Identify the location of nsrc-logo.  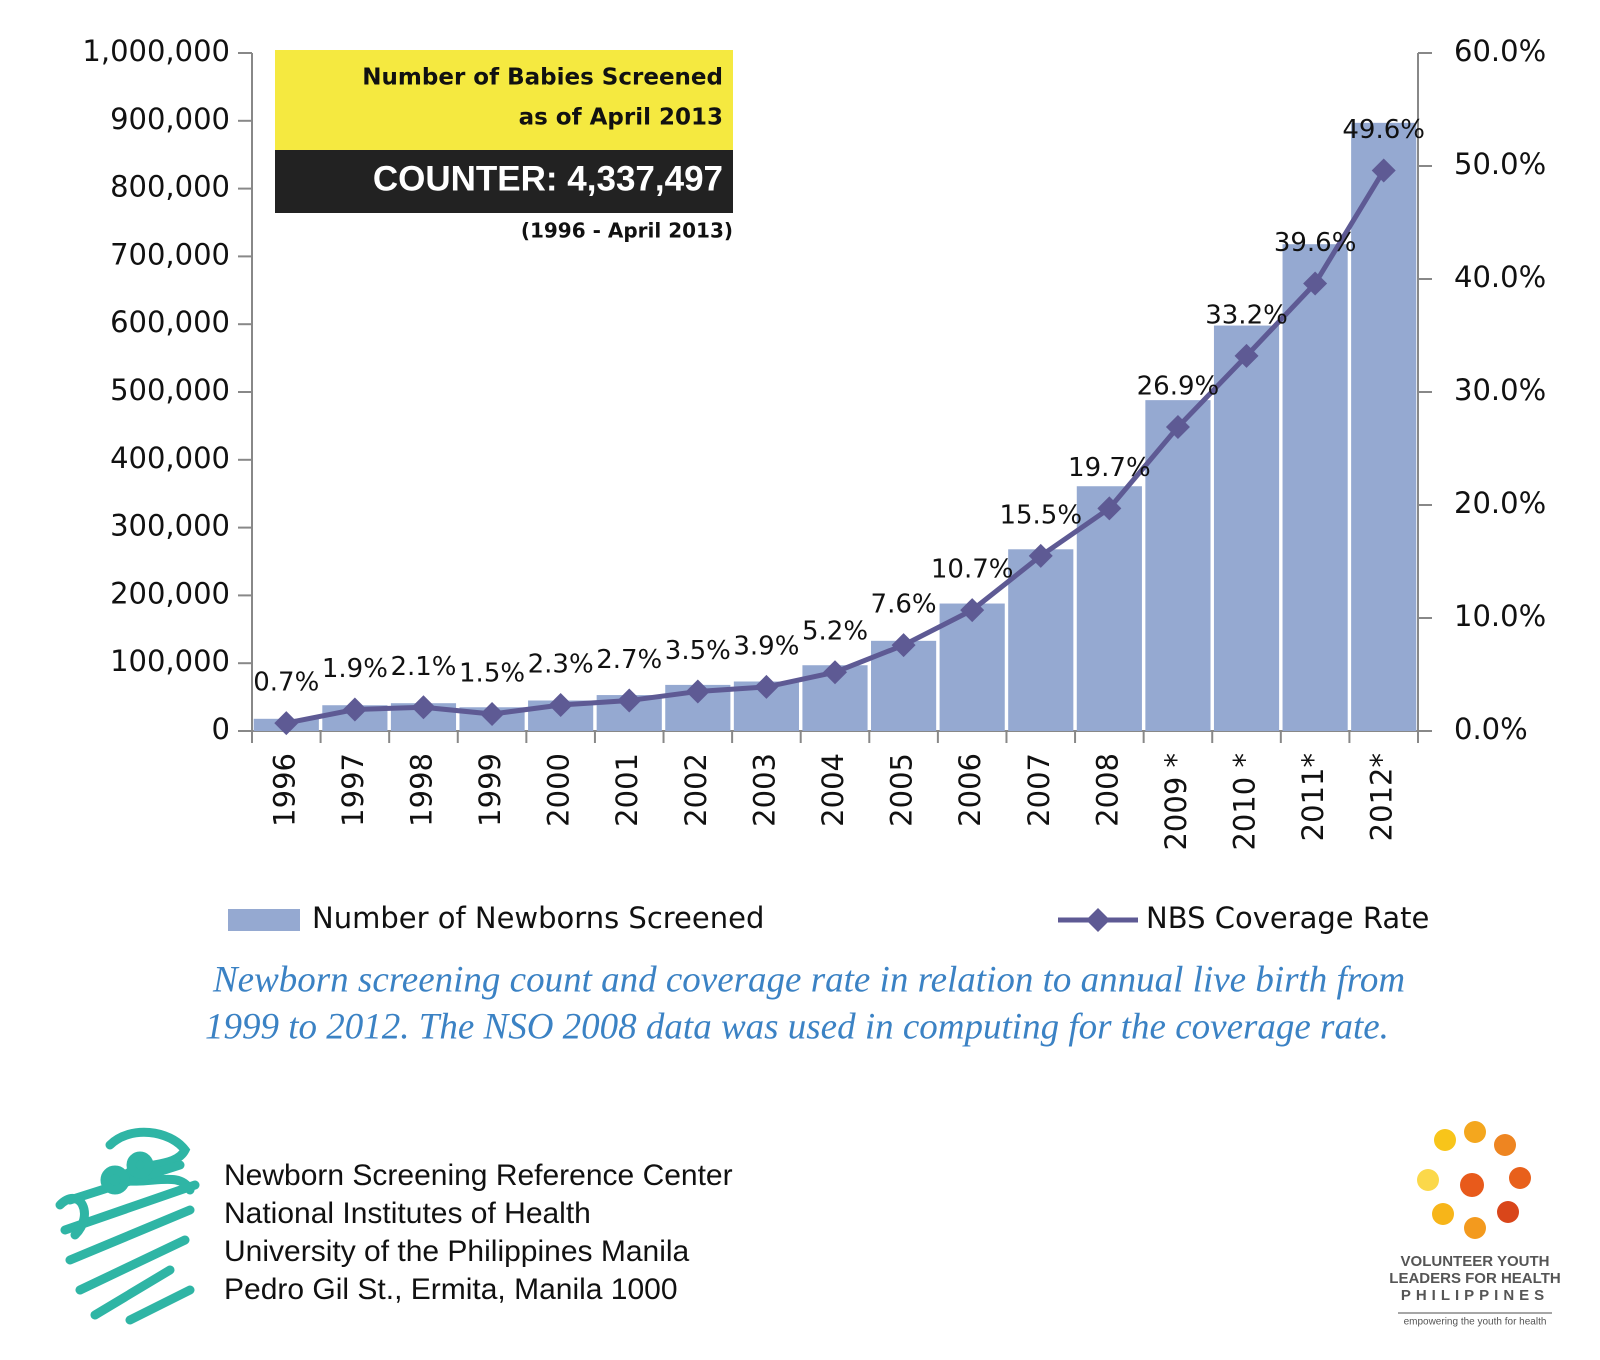
(127, 1226).